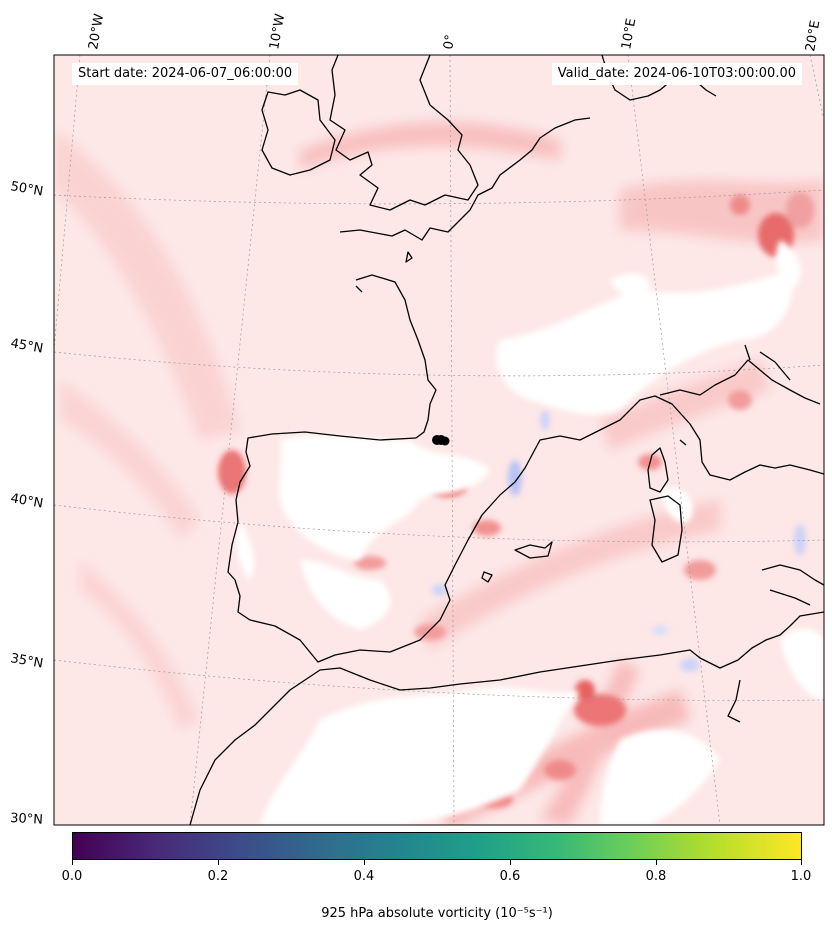 Image resolution: width=832 pixels, height=936 pixels. What do you see at coordinates (364, 876) in the screenshot?
I see `colorbar-tick-label: 0.4` at bounding box center [364, 876].